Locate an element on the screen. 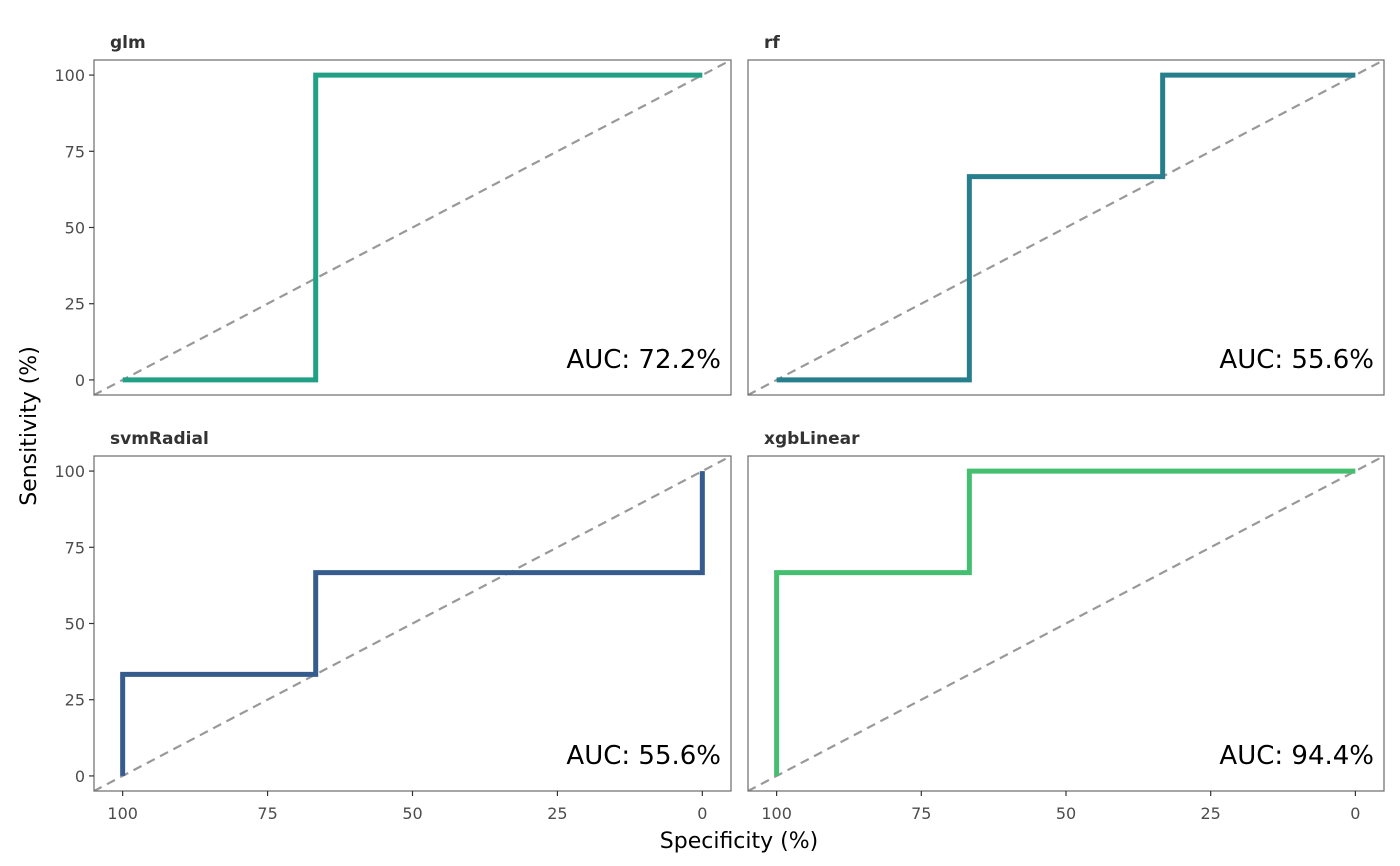 The width and height of the screenshot is (1400, 866). y-axis-title: Sensitivity (%) is located at coordinates (29, 426).